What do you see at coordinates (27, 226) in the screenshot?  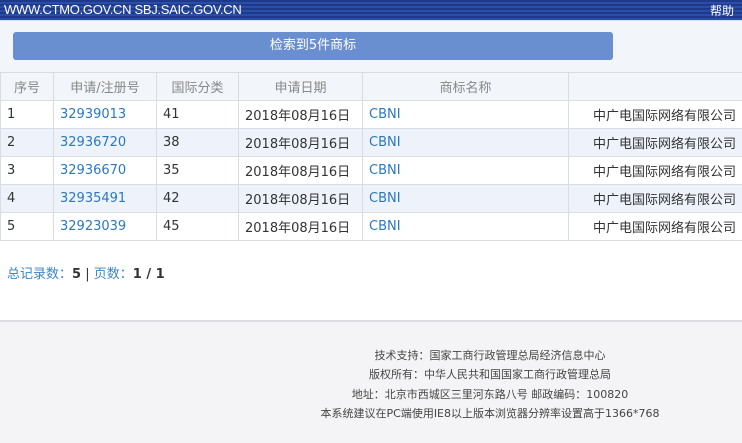 I see `cell-index: 5` at bounding box center [27, 226].